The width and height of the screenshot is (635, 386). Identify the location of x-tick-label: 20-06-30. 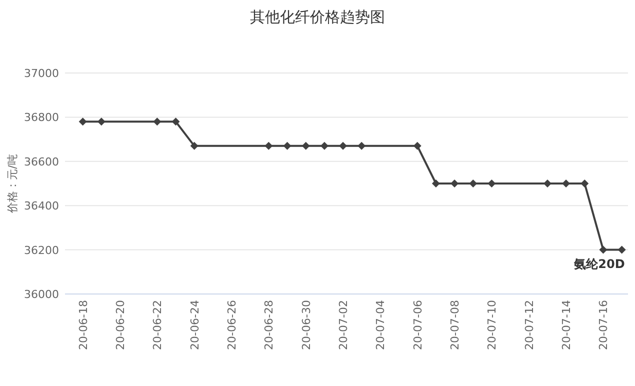
(306, 325).